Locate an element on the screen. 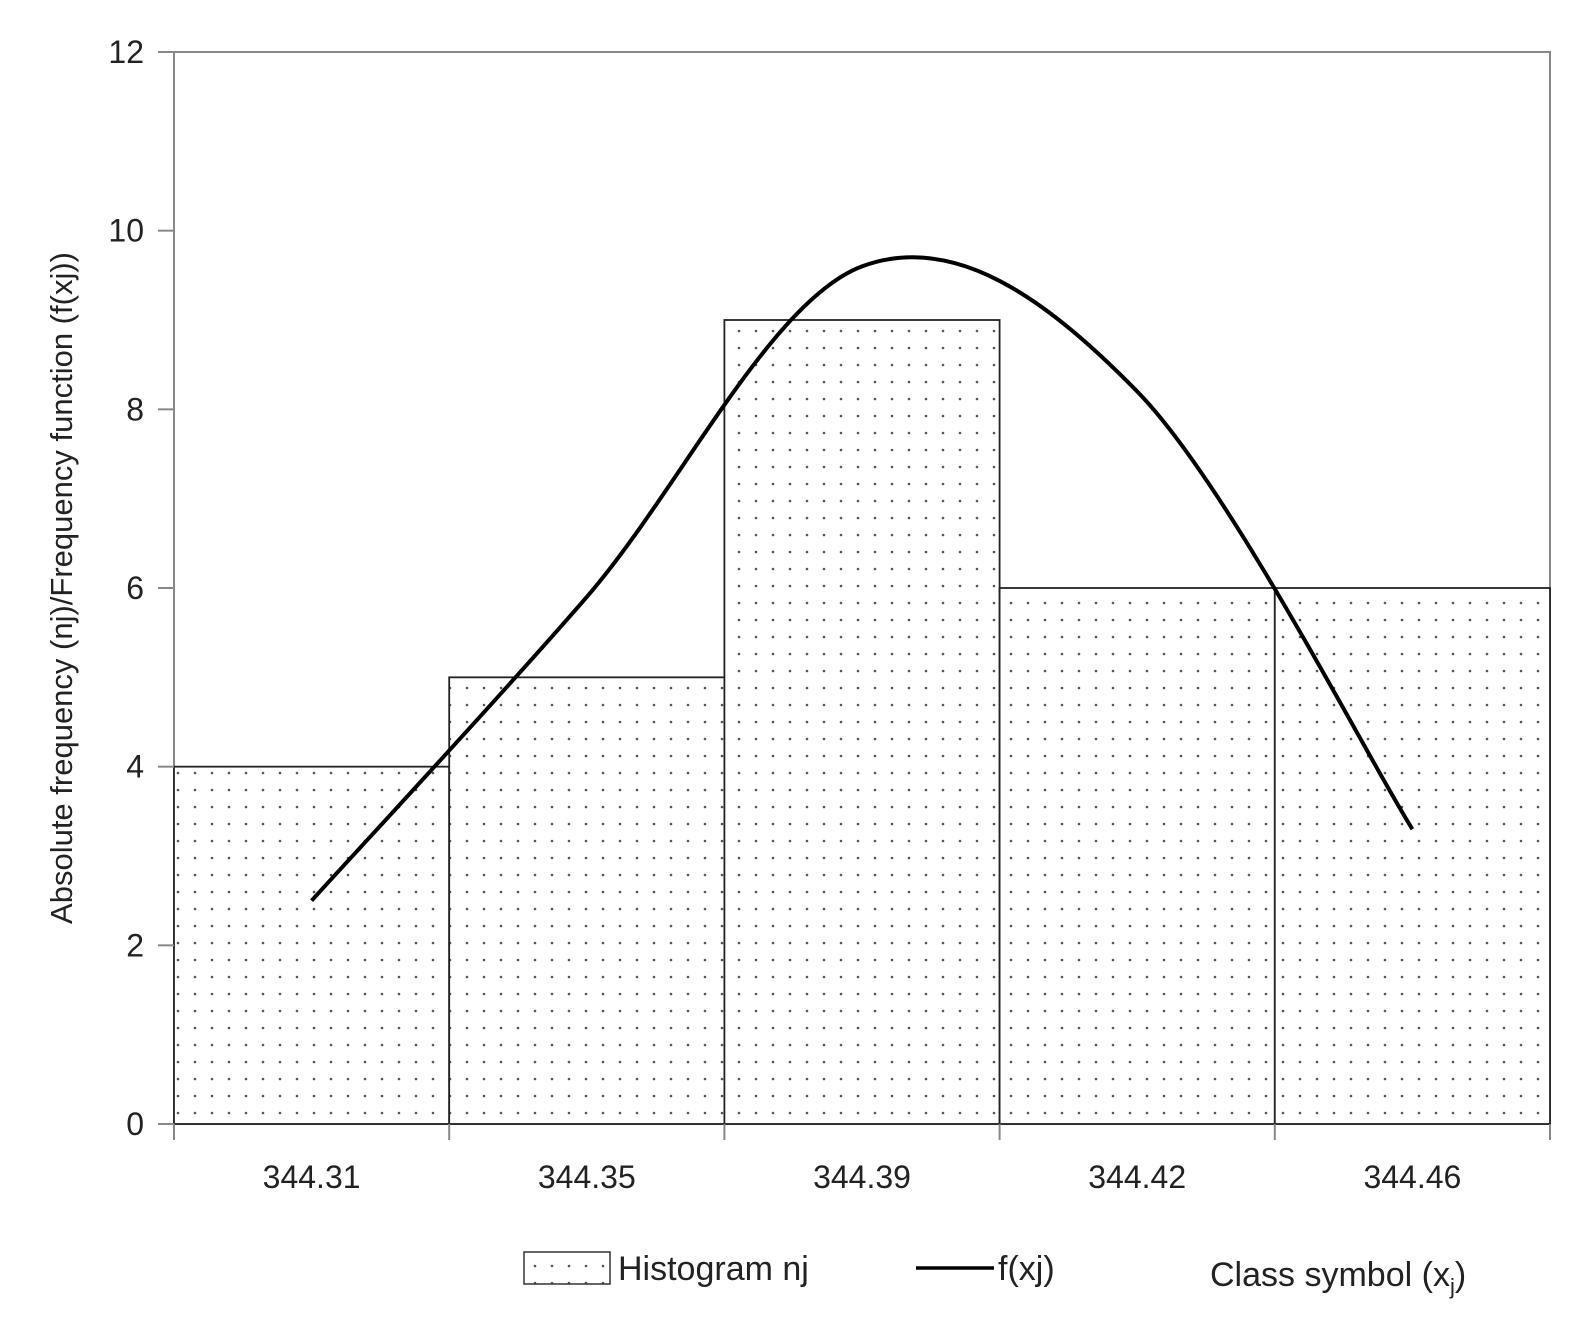 This screenshot has height=1317, width=1586. y-tick-label: 10 is located at coordinates (126, 231).